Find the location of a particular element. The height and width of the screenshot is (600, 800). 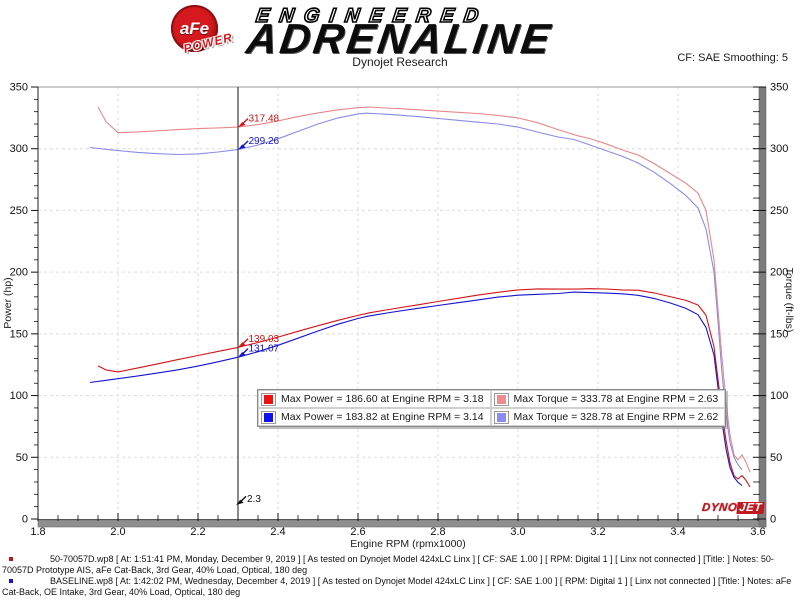

torque-blue-swatch is located at coordinates (501, 417).